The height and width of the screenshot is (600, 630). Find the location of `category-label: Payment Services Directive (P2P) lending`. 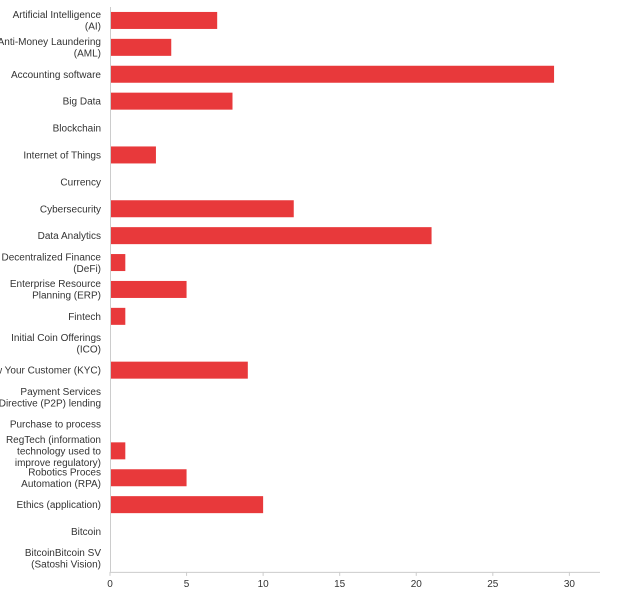

category-label: Payment Services Directive (P2P) lending is located at coordinates (50, 398).